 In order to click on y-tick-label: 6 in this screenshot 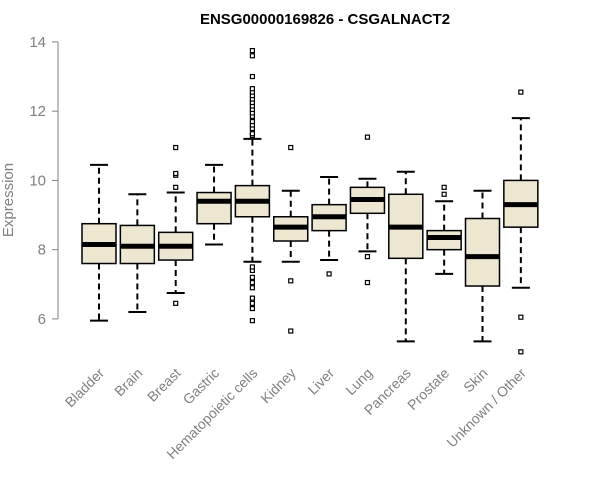, I will do `click(42, 319)`.